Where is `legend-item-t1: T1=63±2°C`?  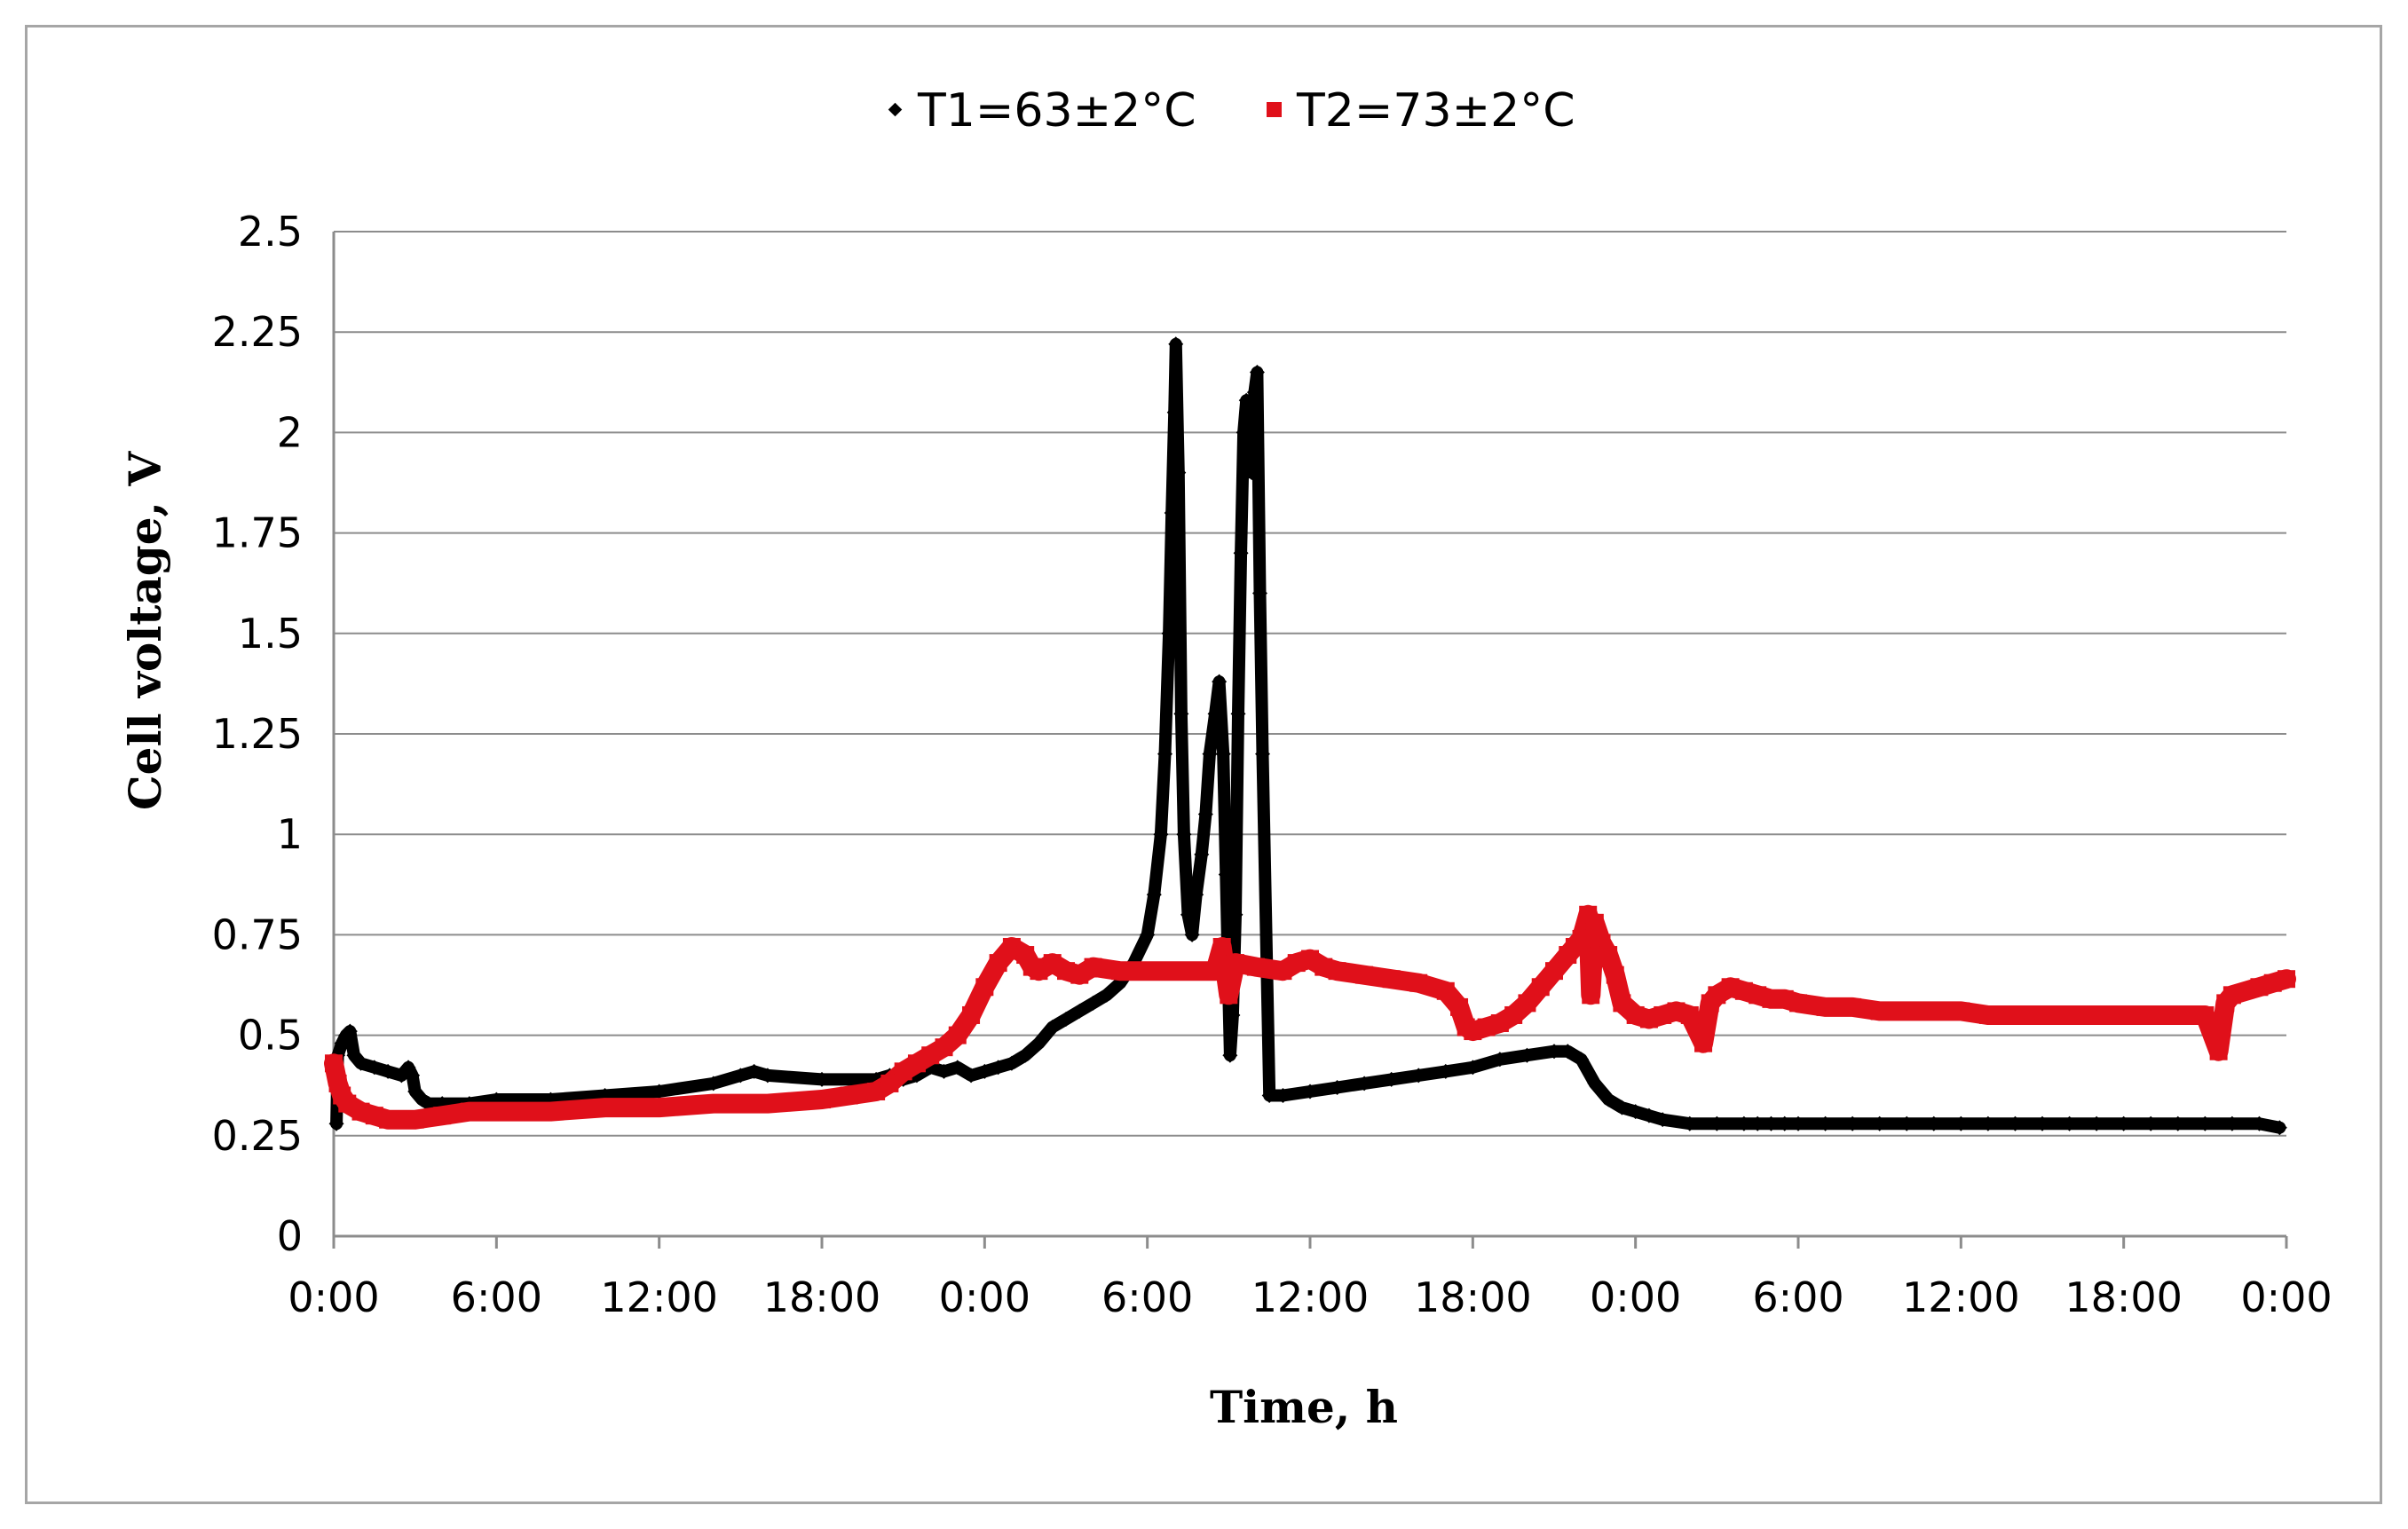 legend-item-t1: T1=63±2°C is located at coordinates (1042, 111).